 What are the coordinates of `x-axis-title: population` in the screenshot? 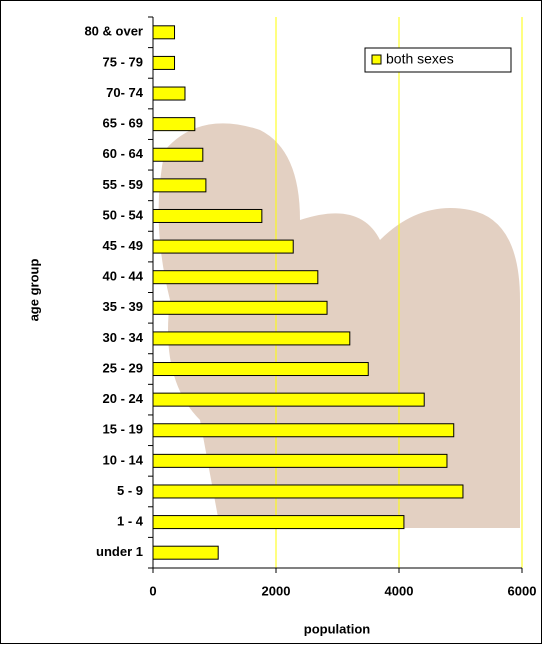 It's located at (337, 628).